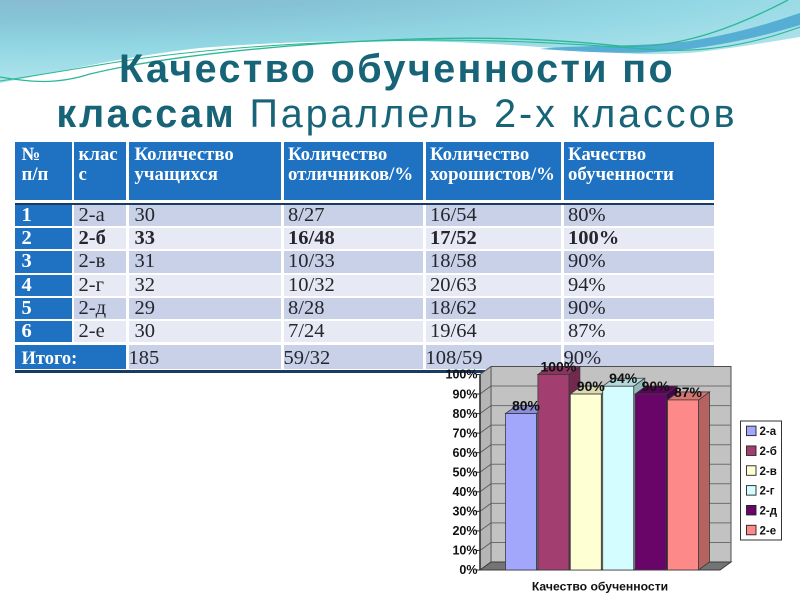  What do you see at coordinates (464, 453) in the screenshot?
I see `svg-text: 60%` at bounding box center [464, 453].